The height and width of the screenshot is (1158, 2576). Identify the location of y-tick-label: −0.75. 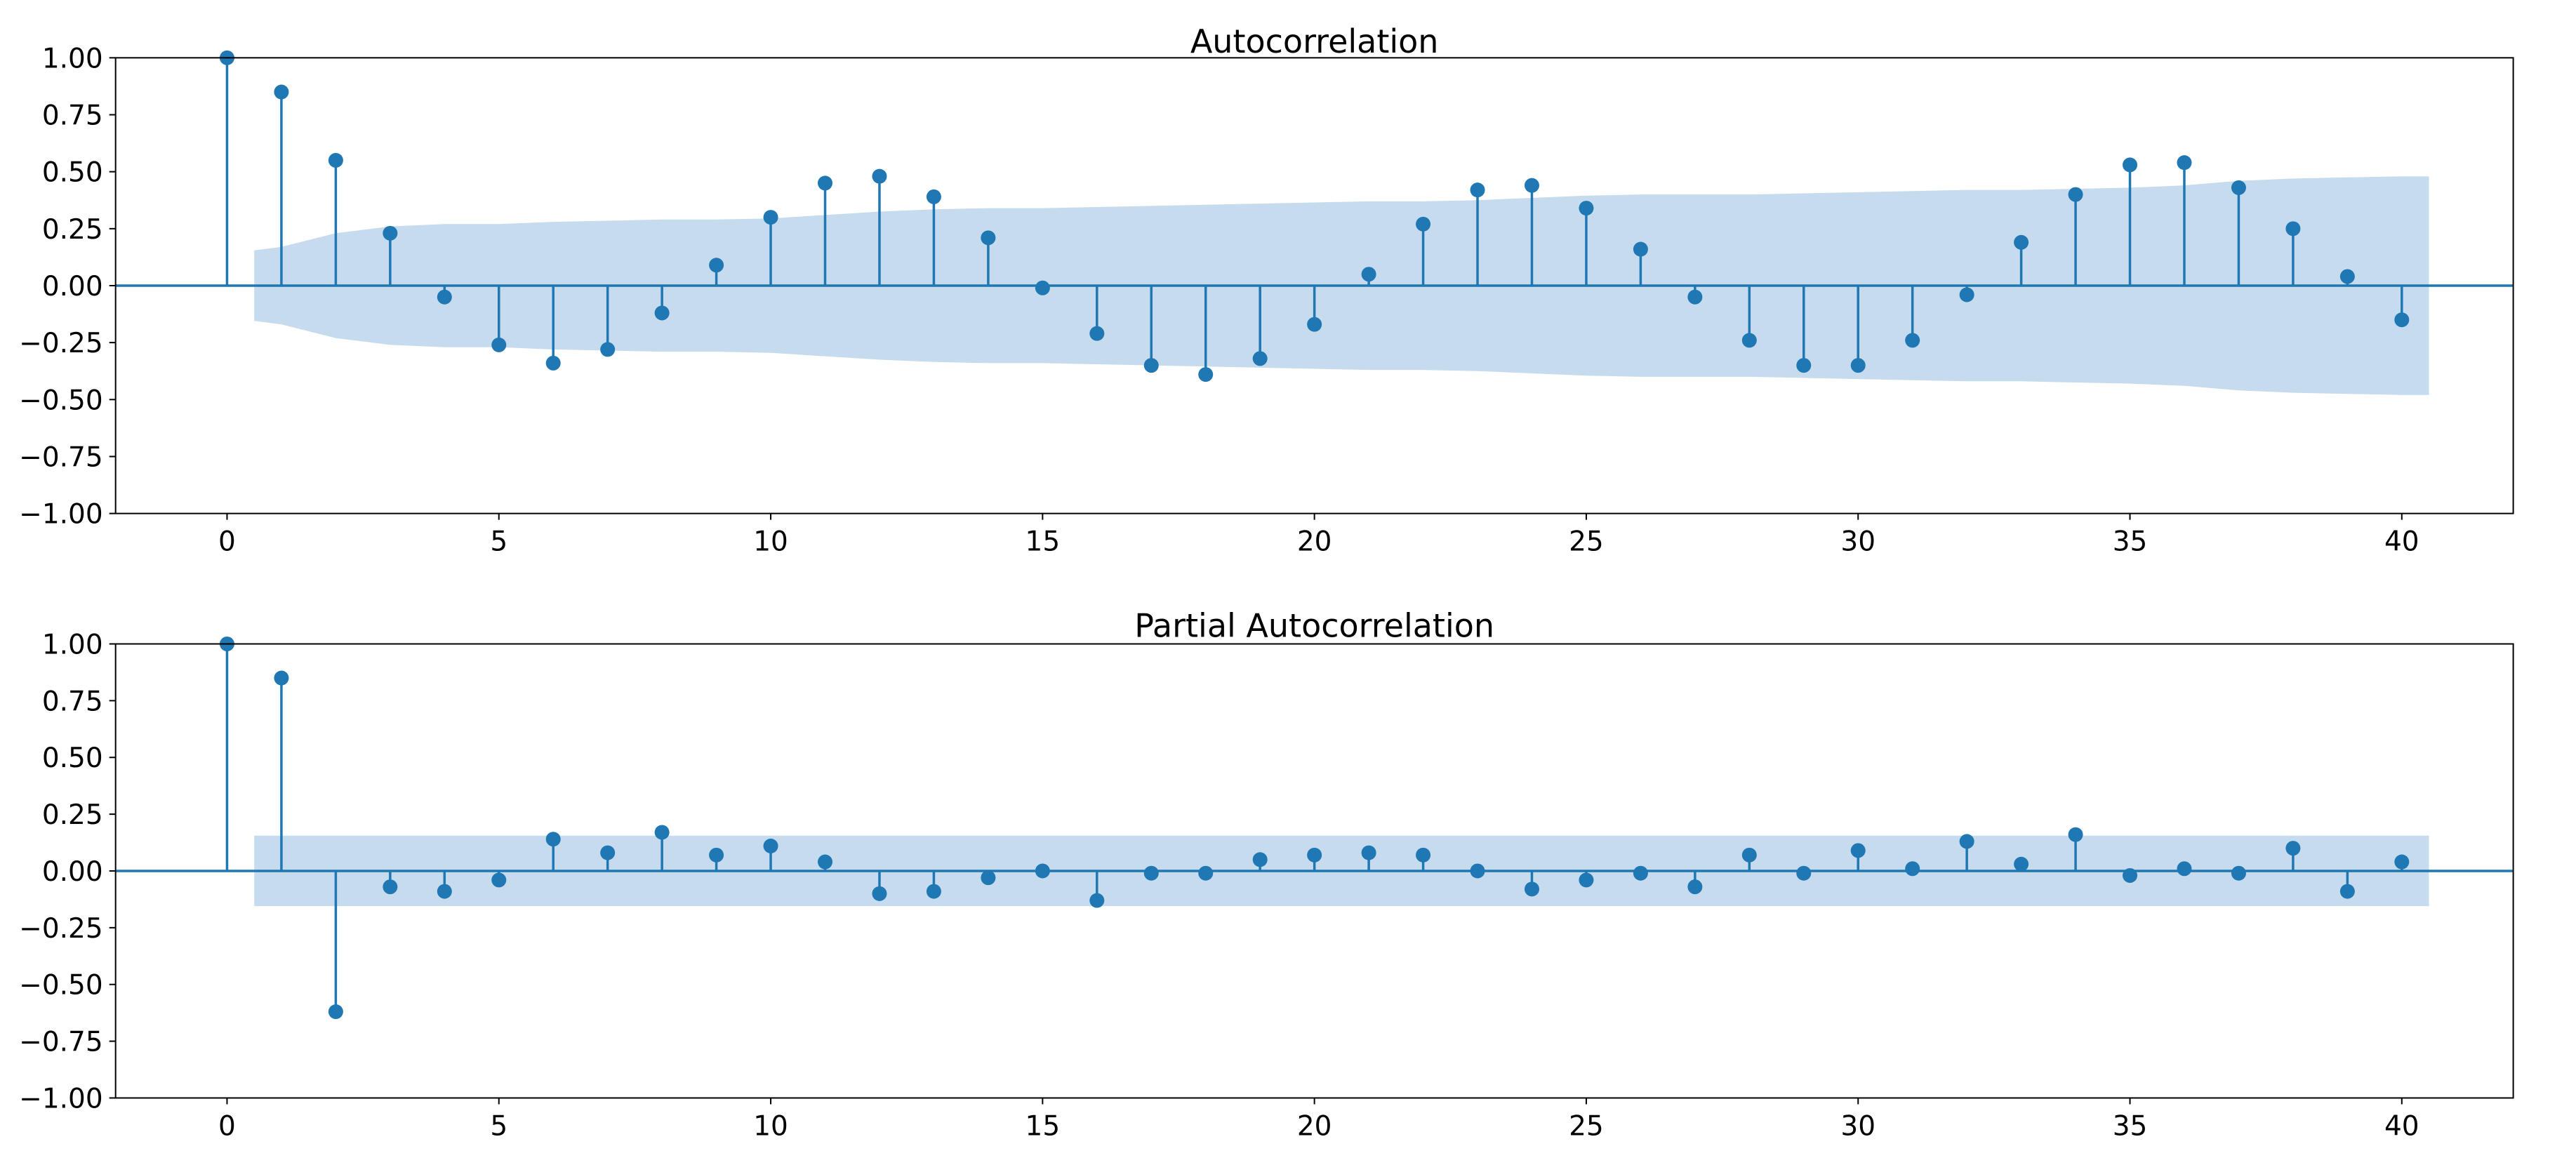
(61, 457).